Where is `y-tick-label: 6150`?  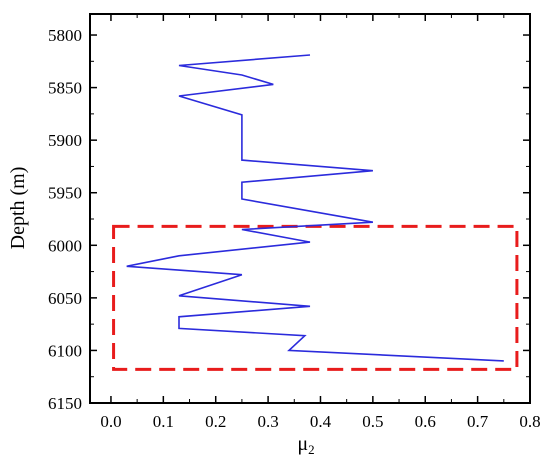 y-tick-label: 6150 is located at coordinates (65, 403).